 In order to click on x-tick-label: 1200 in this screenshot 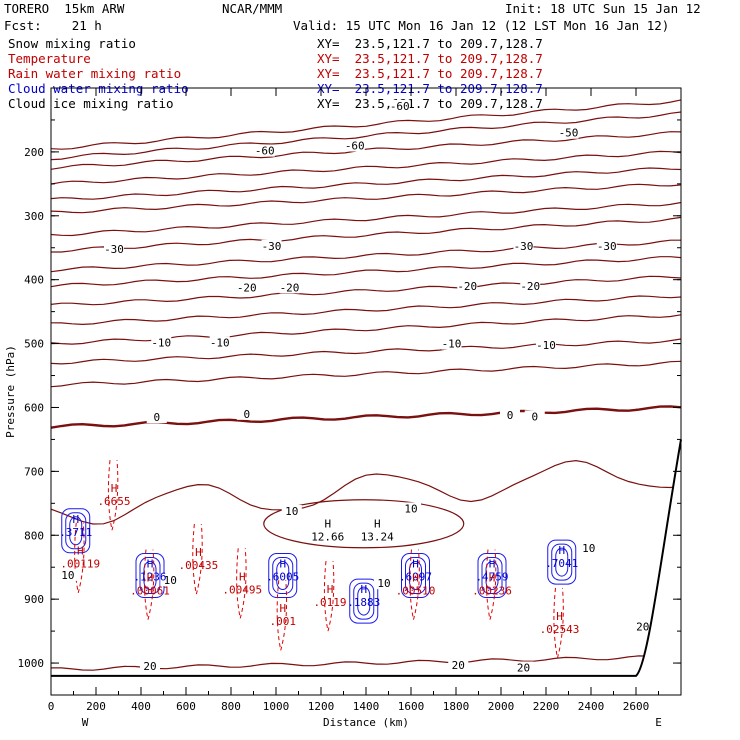, I will do `click(321, 706)`.